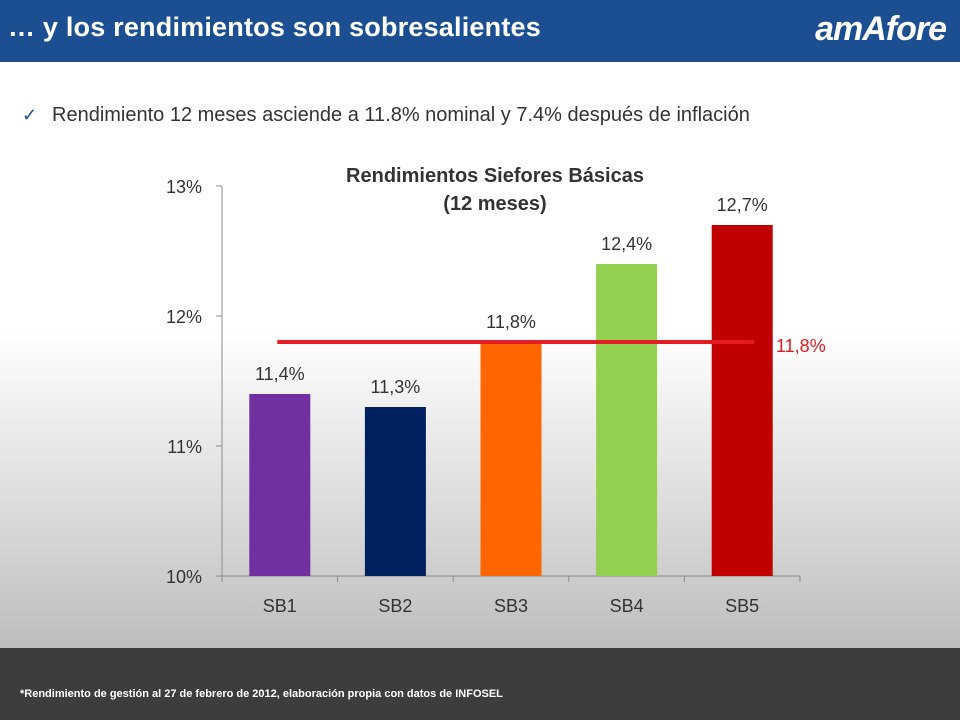  Describe the element at coordinates (742, 205) in the screenshot. I see `data-label: 12,7%` at that location.